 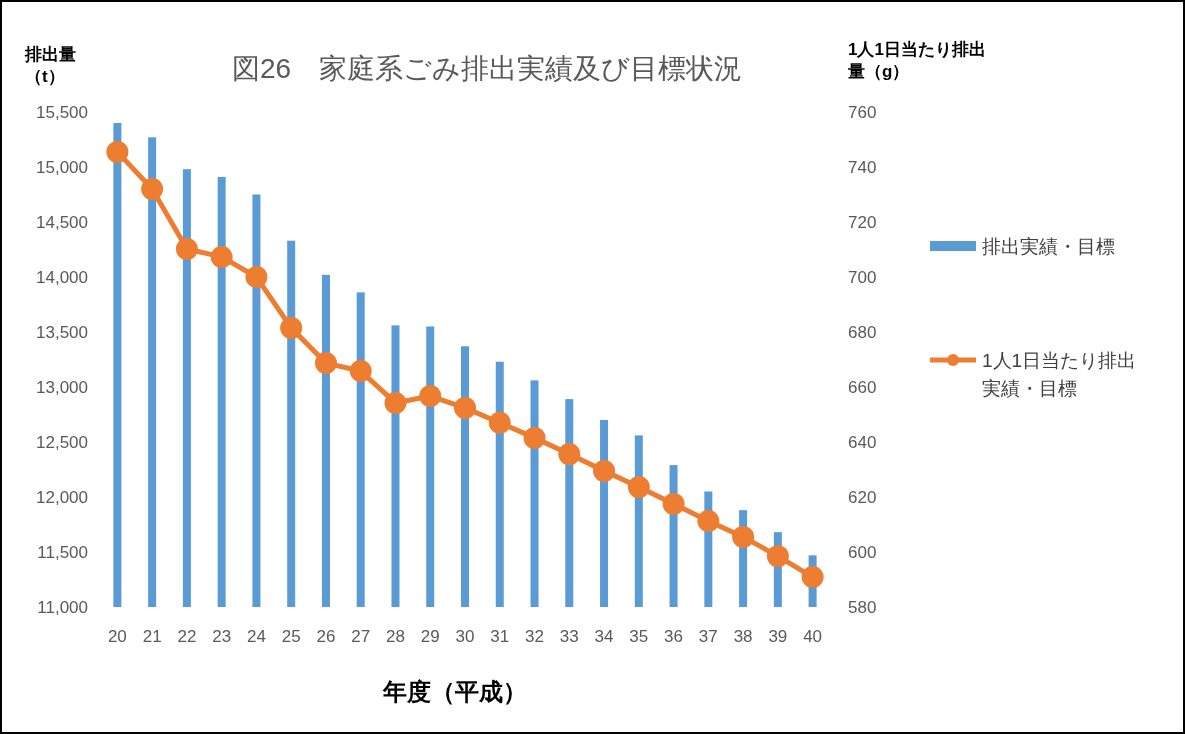 What do you see at coordinates (743, 636) in the screenshot?
I see `x-tick-label: 38` at bounding box center [743, 636].